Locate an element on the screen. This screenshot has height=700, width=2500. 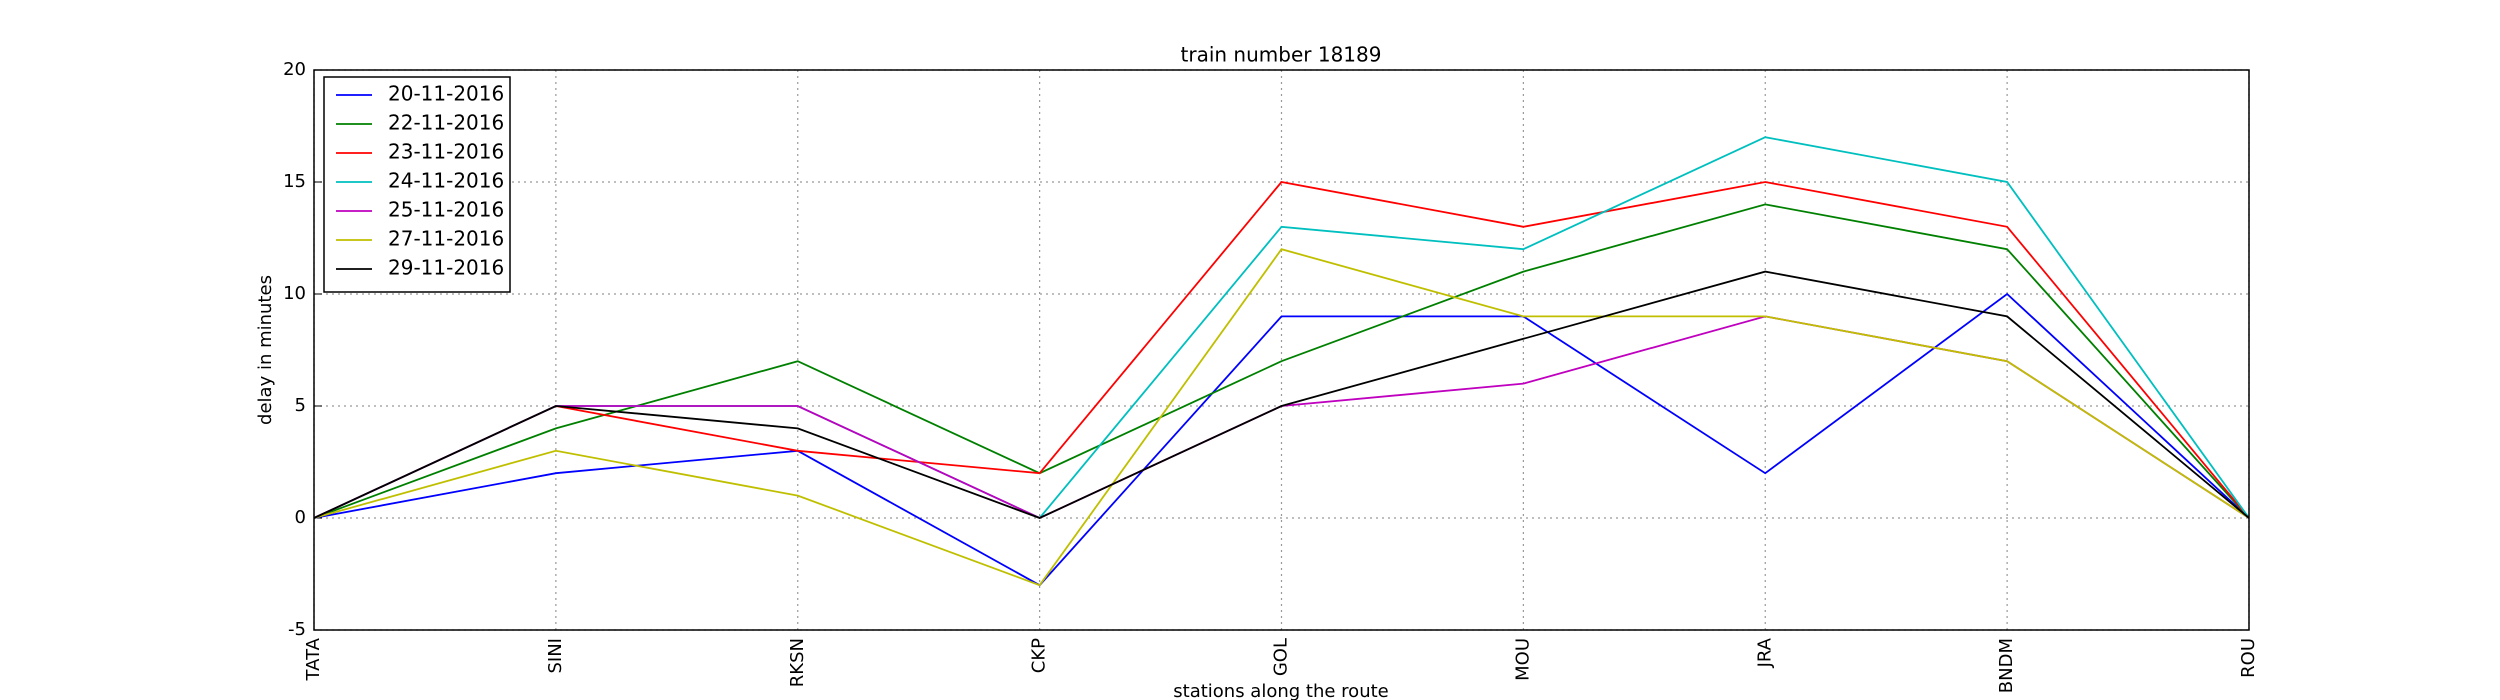
x-tick-label: SINI is located at coordinates (555, 656).